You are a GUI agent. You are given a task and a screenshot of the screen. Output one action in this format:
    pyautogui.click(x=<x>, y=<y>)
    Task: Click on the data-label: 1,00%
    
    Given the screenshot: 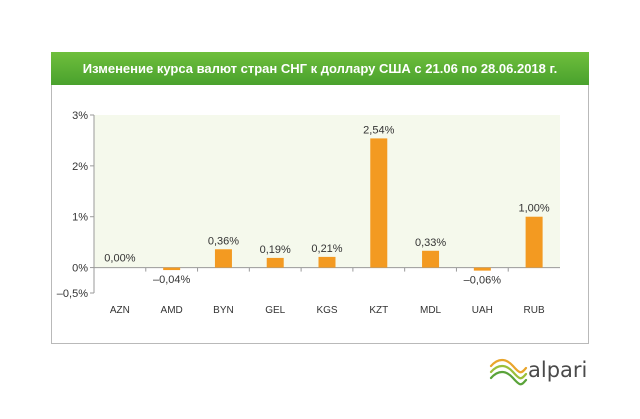 What is the action you would take?
    pyautogui.click(x=534, y=209)
    